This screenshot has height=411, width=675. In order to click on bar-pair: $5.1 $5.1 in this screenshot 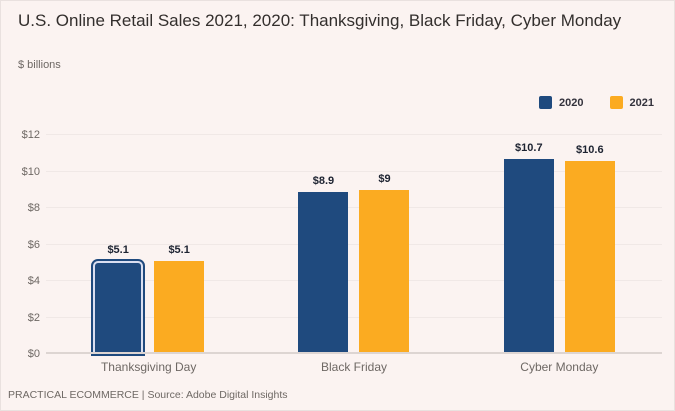, I will do `click(148, 246)`.